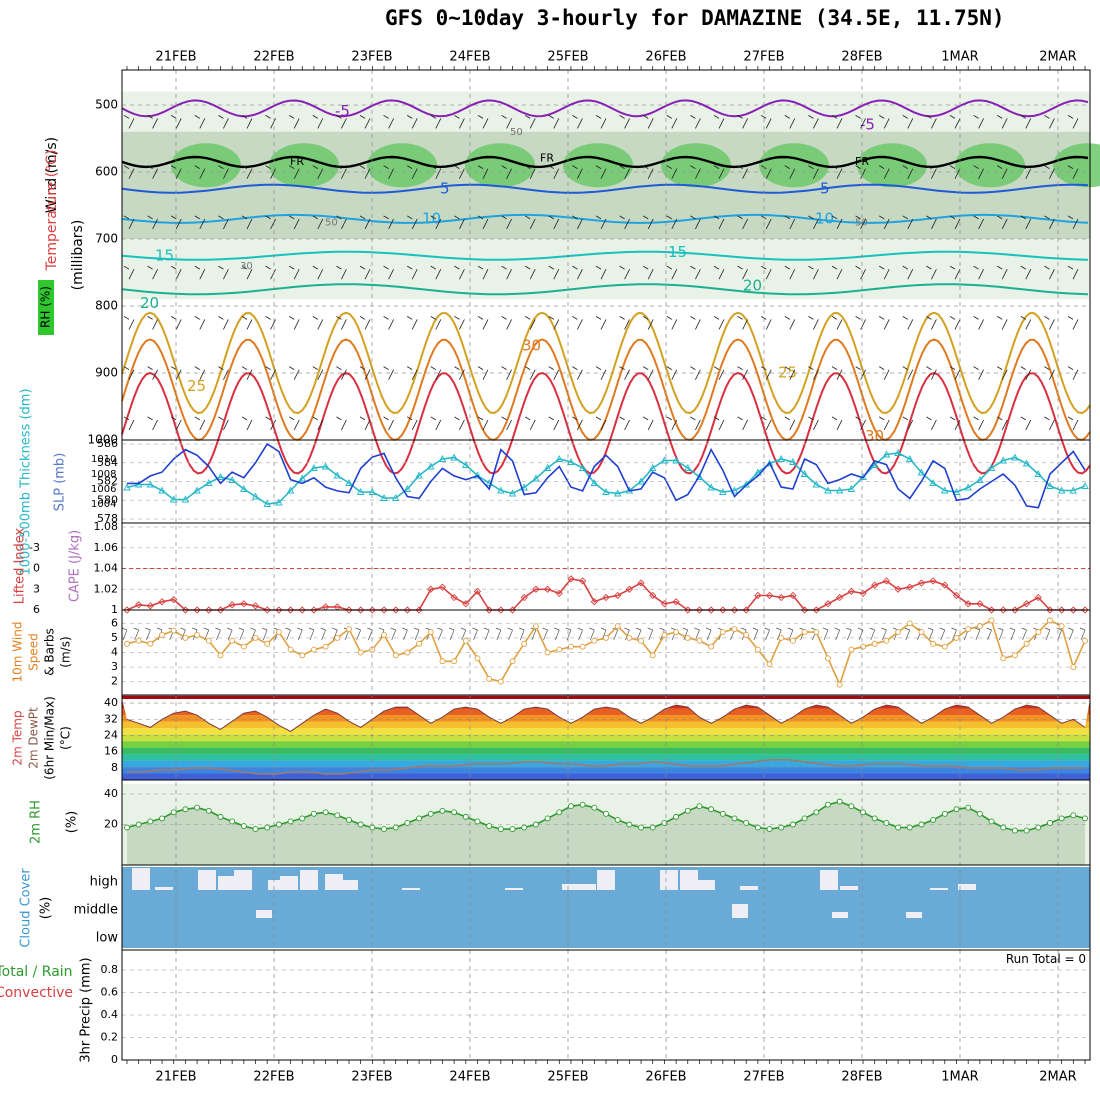 The width and height of the screenshot is (1100, 1100). What do you see at coordinates (103, 474) in the screenshot?
I see `slp-tick-label: 1008` at bounding box center [103, 474].